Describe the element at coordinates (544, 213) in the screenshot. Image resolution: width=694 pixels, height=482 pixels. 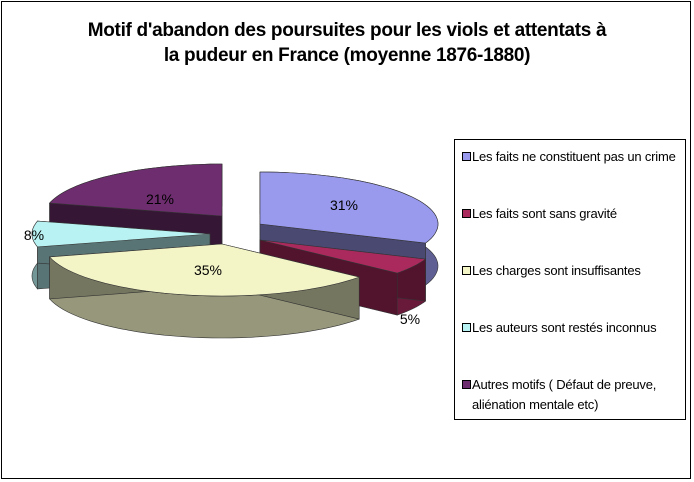
I see `legend-label: Les faits sont sans gravité` at that location.